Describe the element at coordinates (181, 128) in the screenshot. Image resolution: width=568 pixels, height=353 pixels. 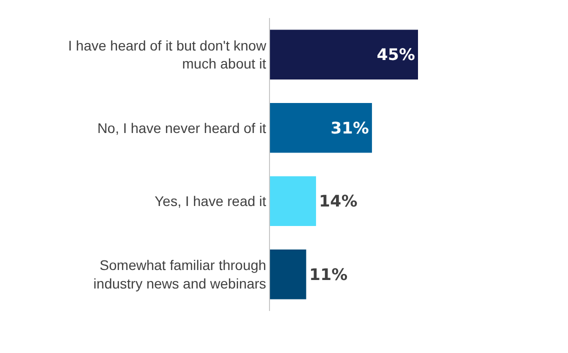
I see `y-tick-label: No, I have never heard of it` at that location.